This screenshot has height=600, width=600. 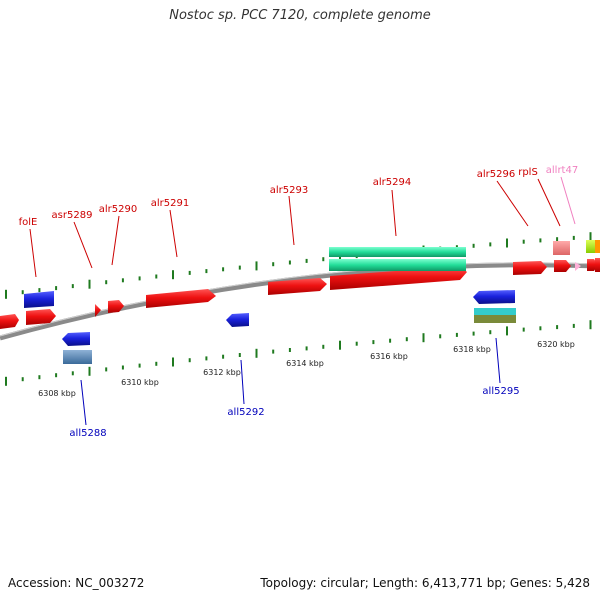 I want to click on lower-tick-track, so click(x=298, y=353).